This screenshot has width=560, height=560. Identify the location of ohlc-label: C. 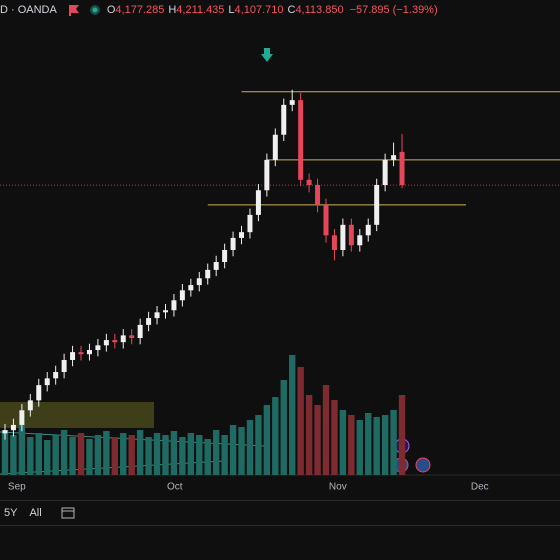
(291, 10).